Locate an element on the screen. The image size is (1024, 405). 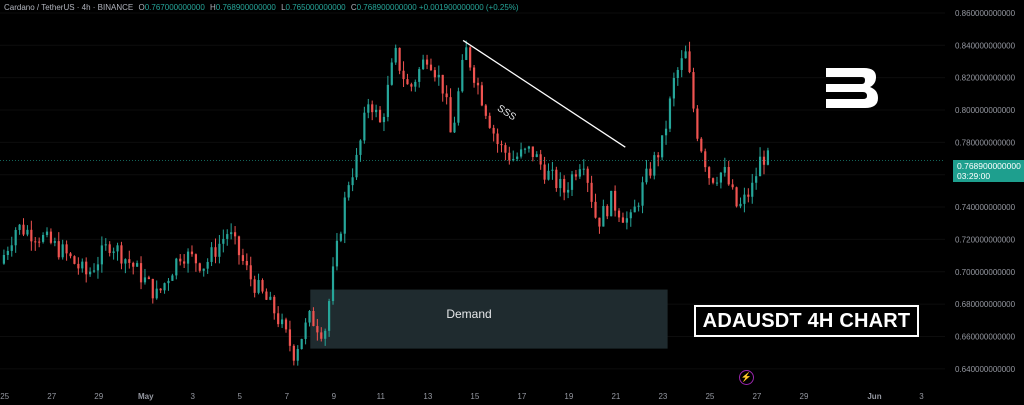
open-label: O is located at coordinates (141, 7).